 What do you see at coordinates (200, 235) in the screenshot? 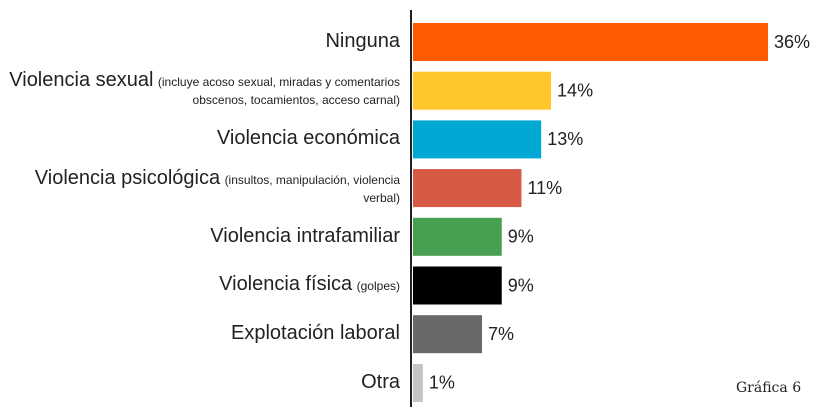
I see `category-label: Violencia intrafamiliar` at bounding box center [200, 235].